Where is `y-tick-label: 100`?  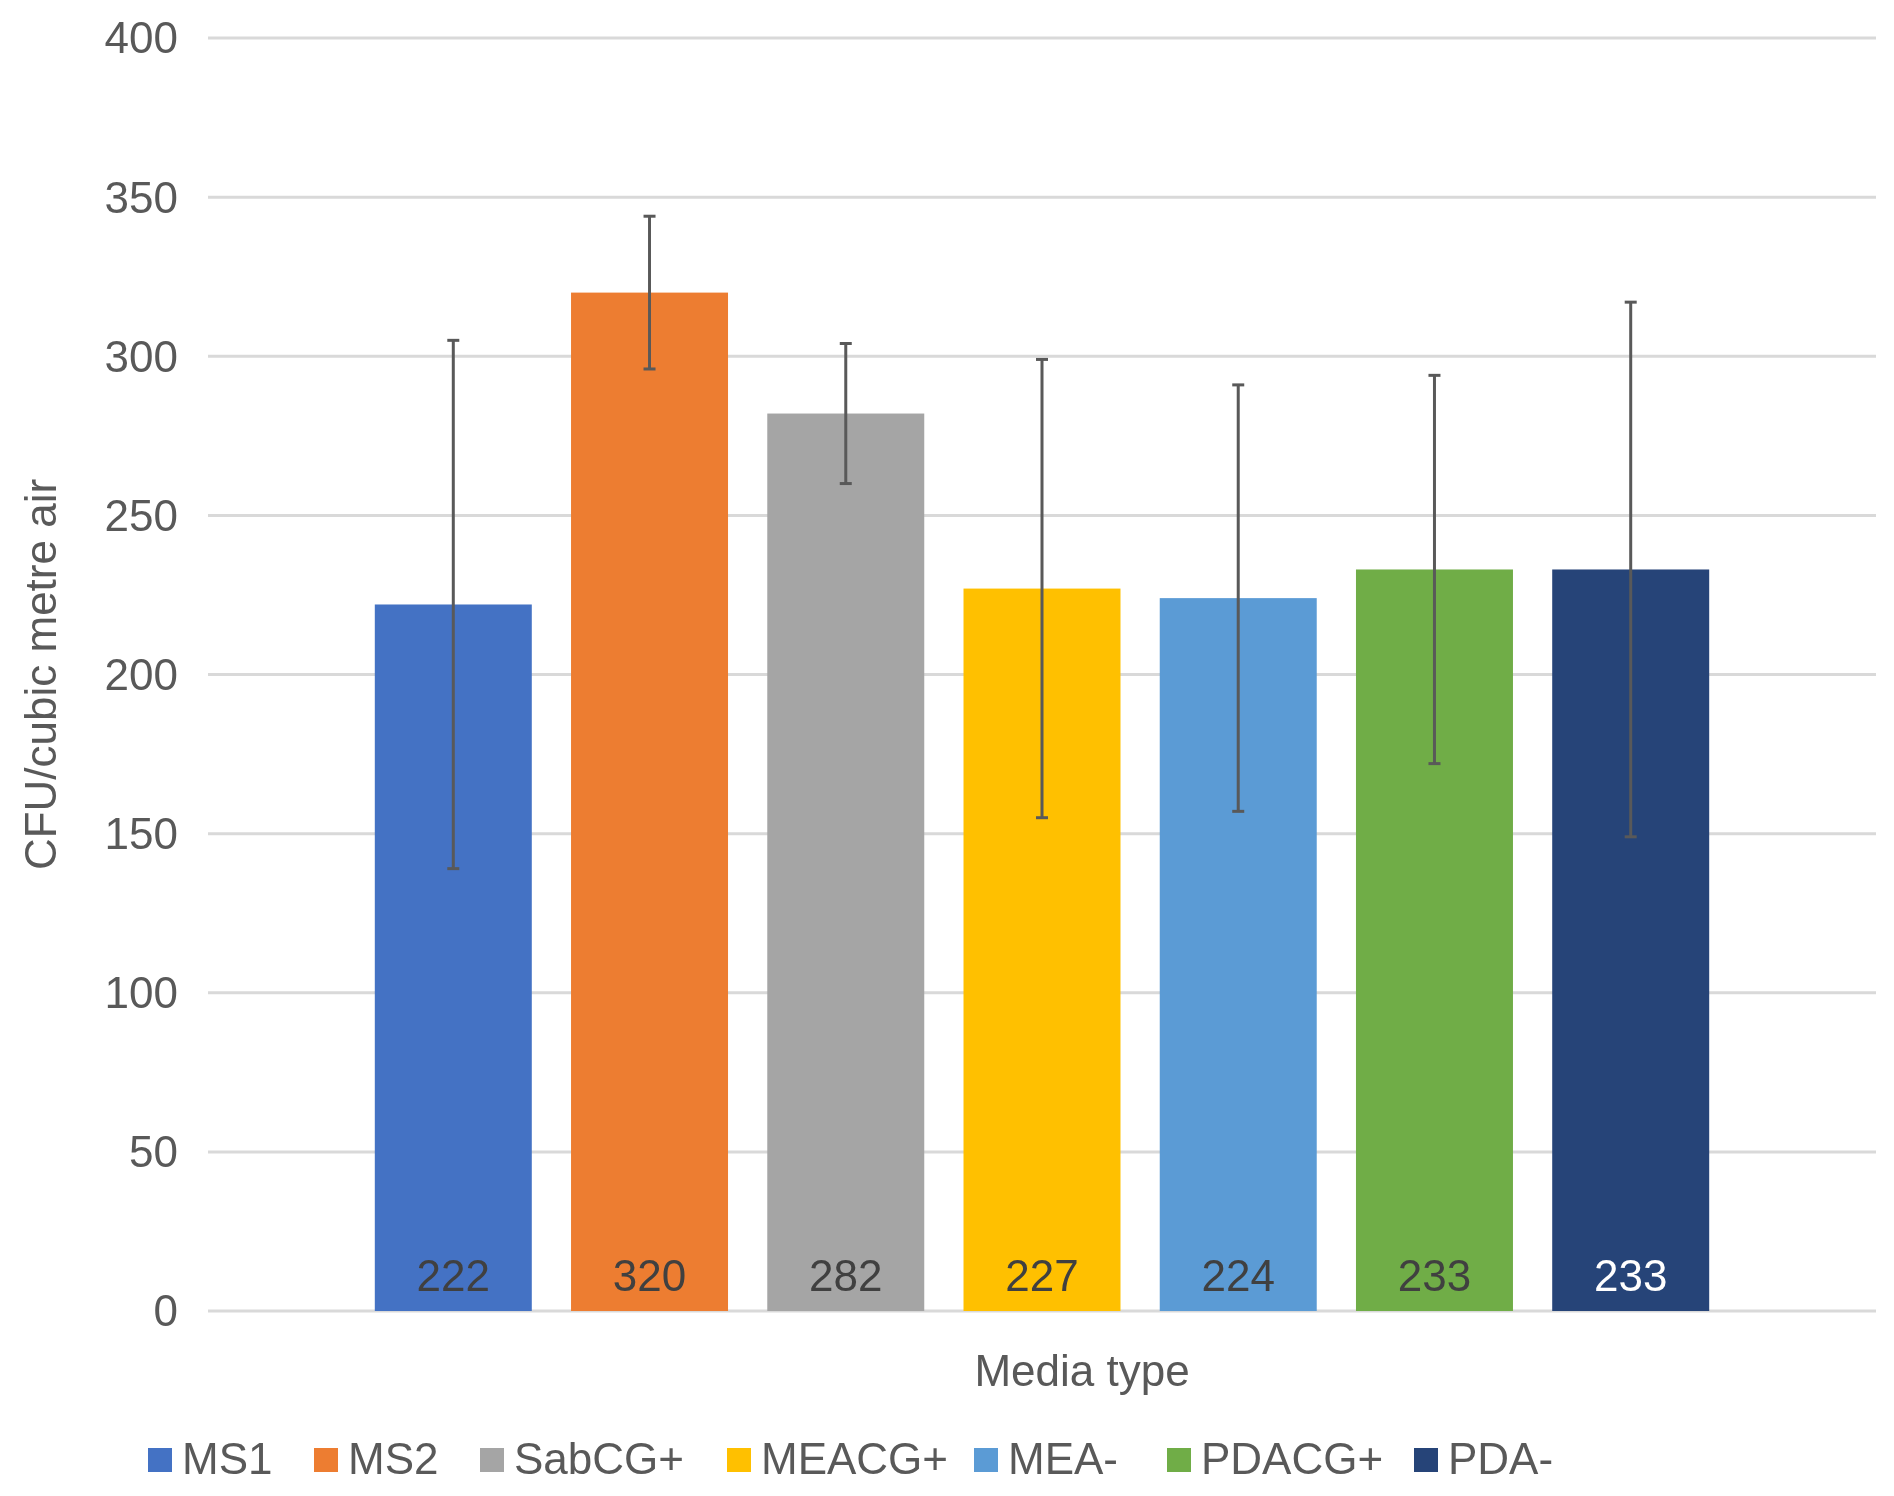
y-tick-label: 100 is located at coordinates (141, 993).